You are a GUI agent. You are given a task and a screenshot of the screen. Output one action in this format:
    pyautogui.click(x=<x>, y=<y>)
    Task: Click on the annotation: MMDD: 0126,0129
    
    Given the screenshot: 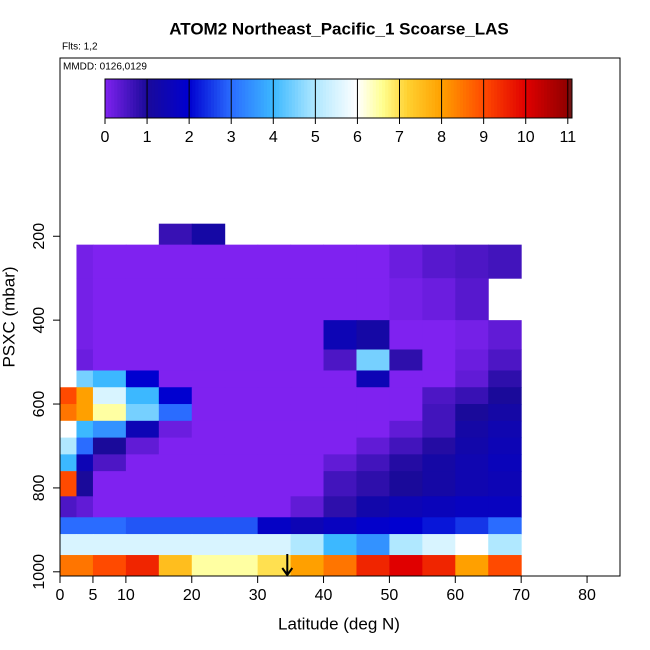 What is the action you would take?
    pyautogui.click(x=105, y=67)
    